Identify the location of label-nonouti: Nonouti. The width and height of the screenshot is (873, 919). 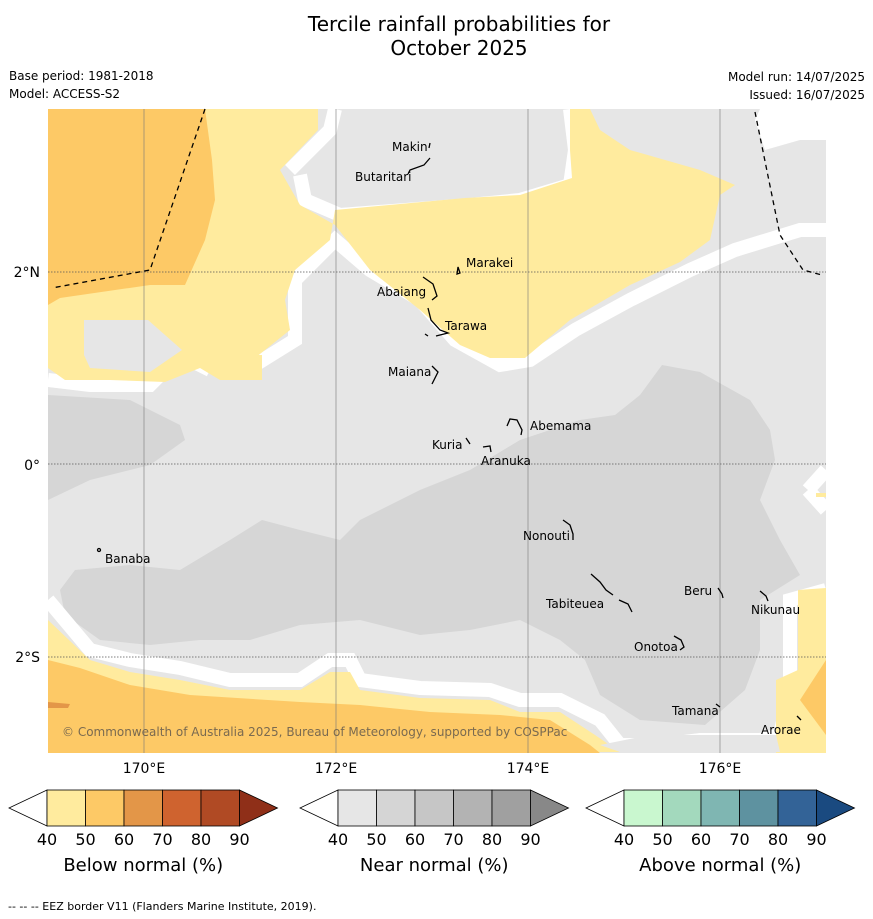
(546, 536).